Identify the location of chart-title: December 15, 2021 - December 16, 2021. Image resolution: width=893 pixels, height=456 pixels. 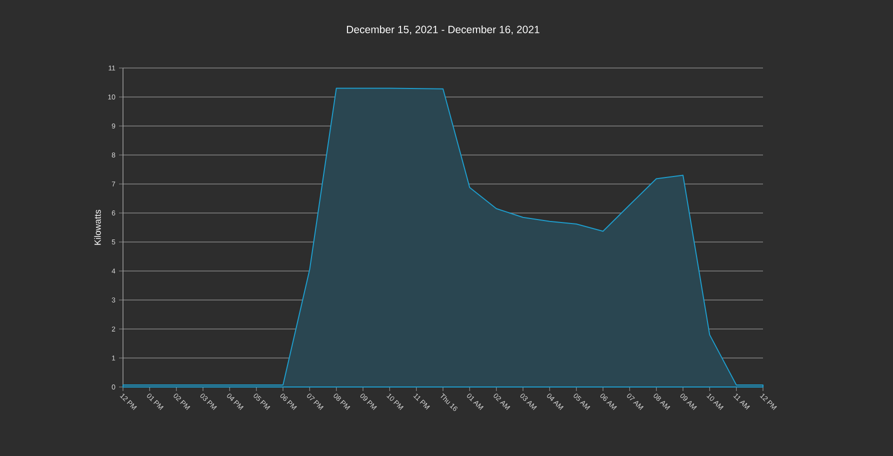
(443, 30).